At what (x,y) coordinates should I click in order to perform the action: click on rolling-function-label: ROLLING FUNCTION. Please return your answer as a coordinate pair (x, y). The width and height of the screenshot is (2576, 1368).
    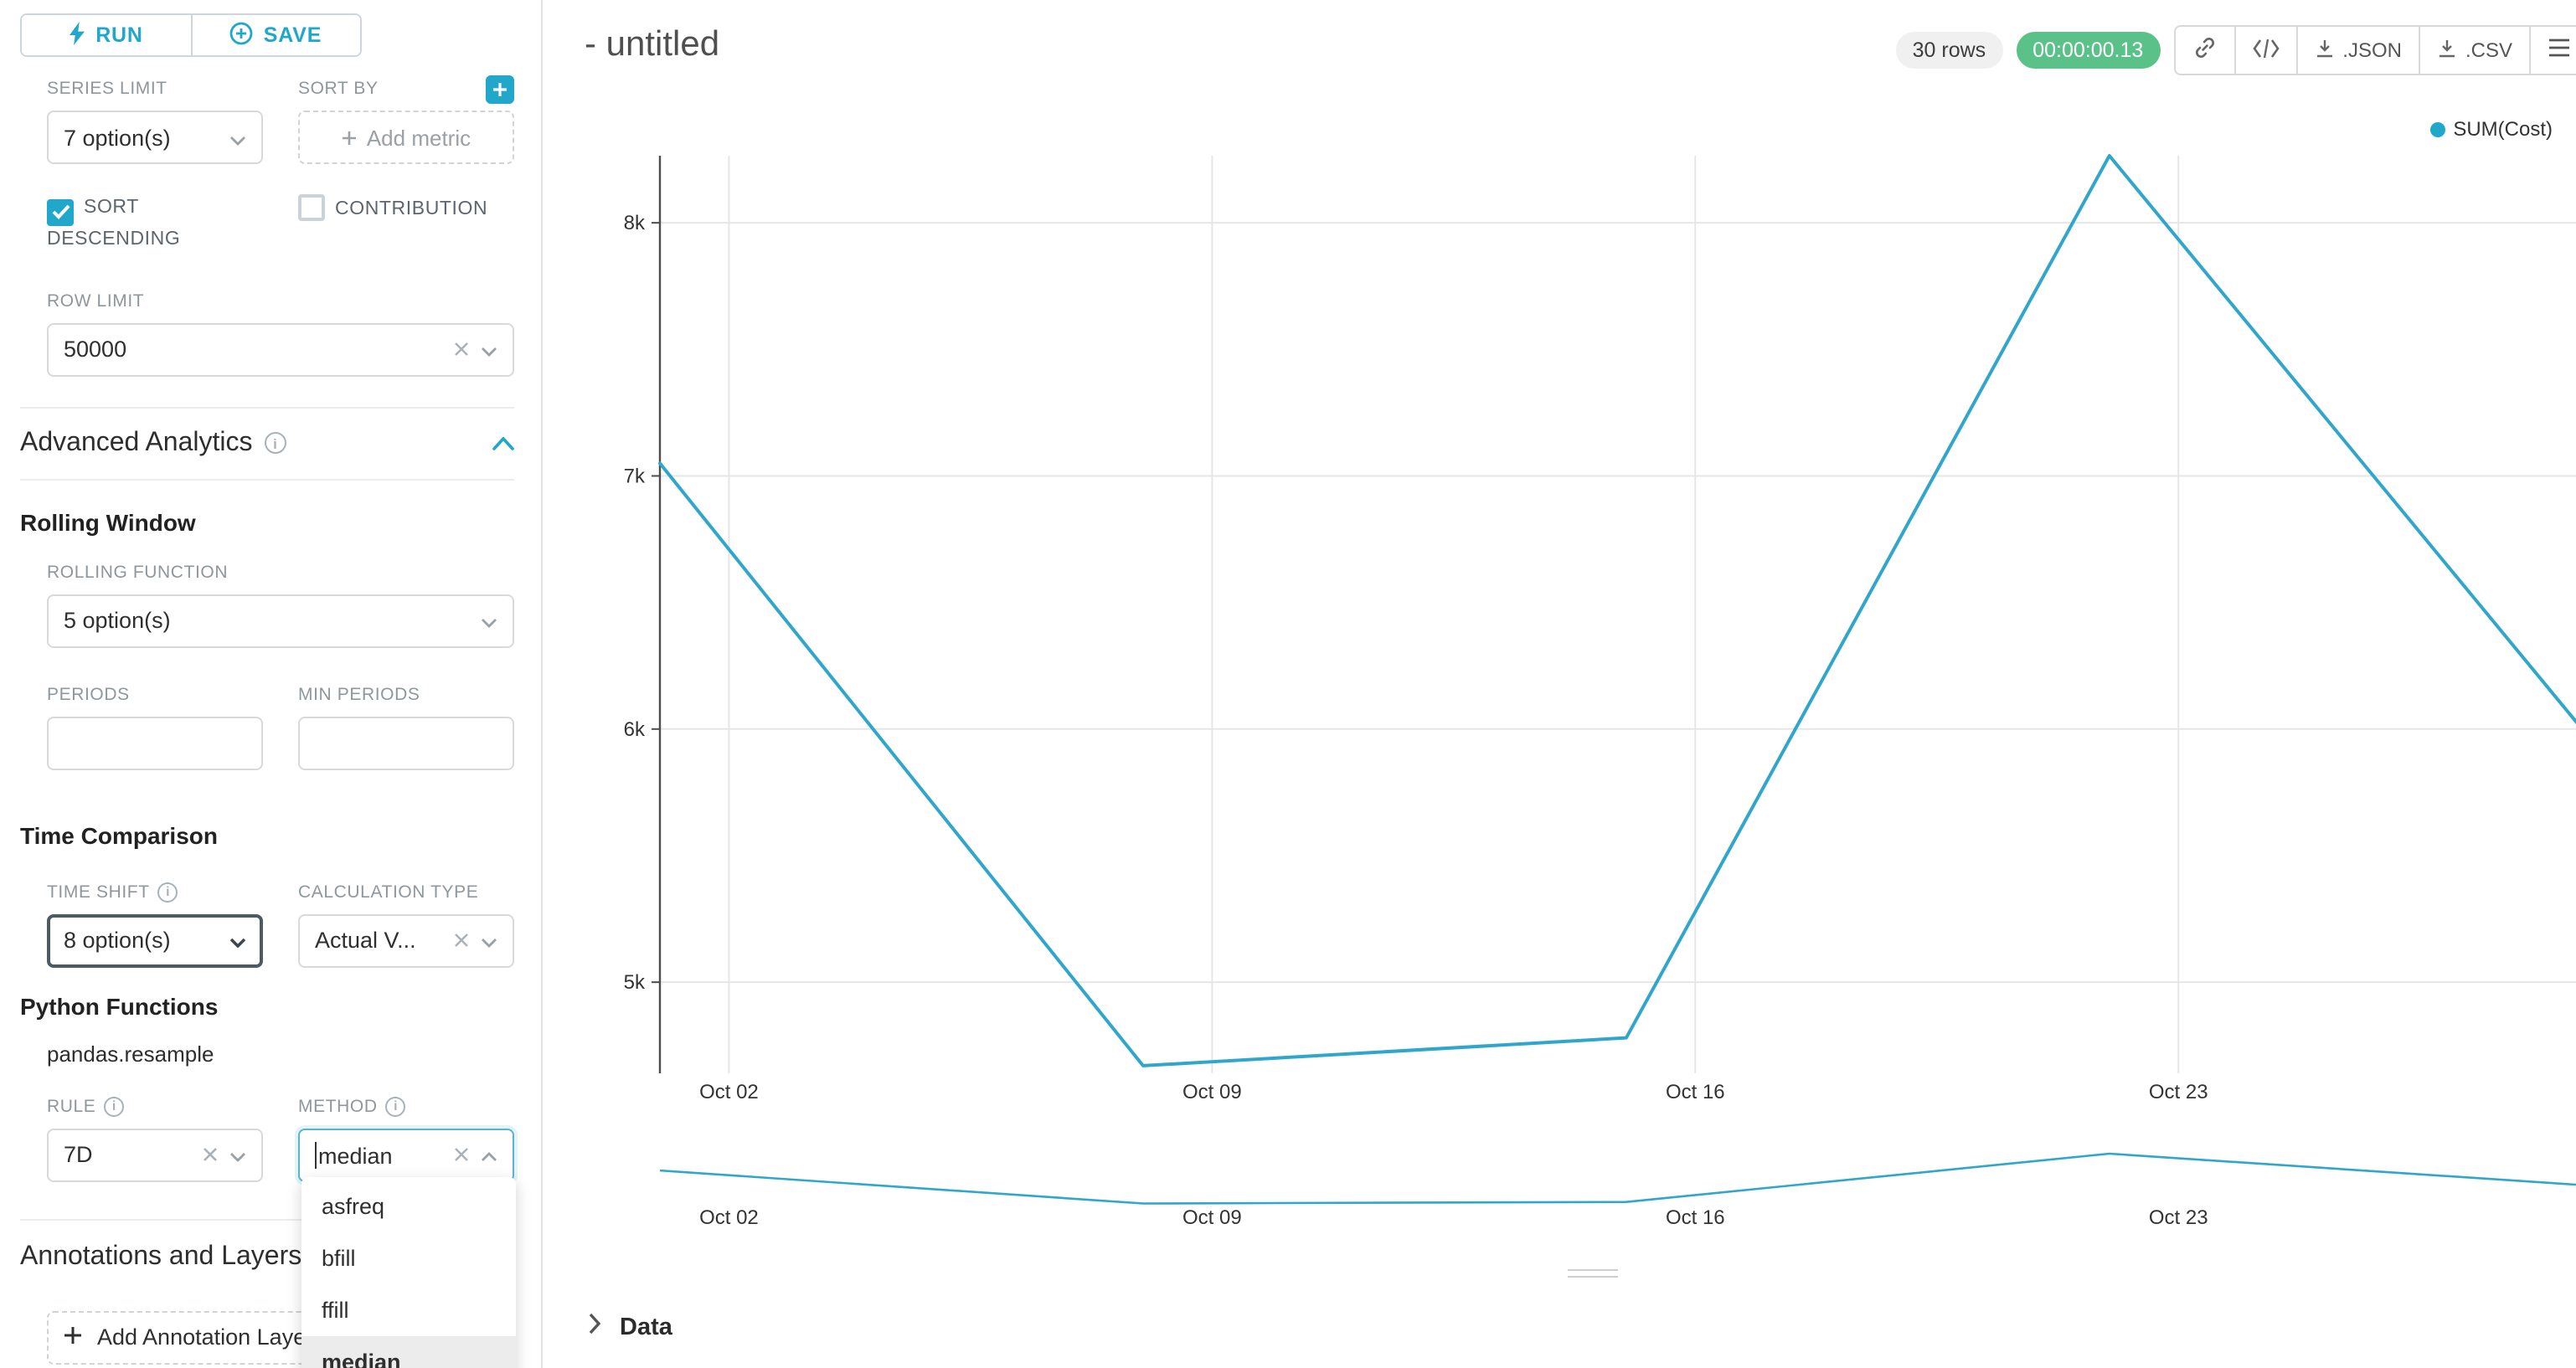
    Looking at the image, I should click on (138, 572).